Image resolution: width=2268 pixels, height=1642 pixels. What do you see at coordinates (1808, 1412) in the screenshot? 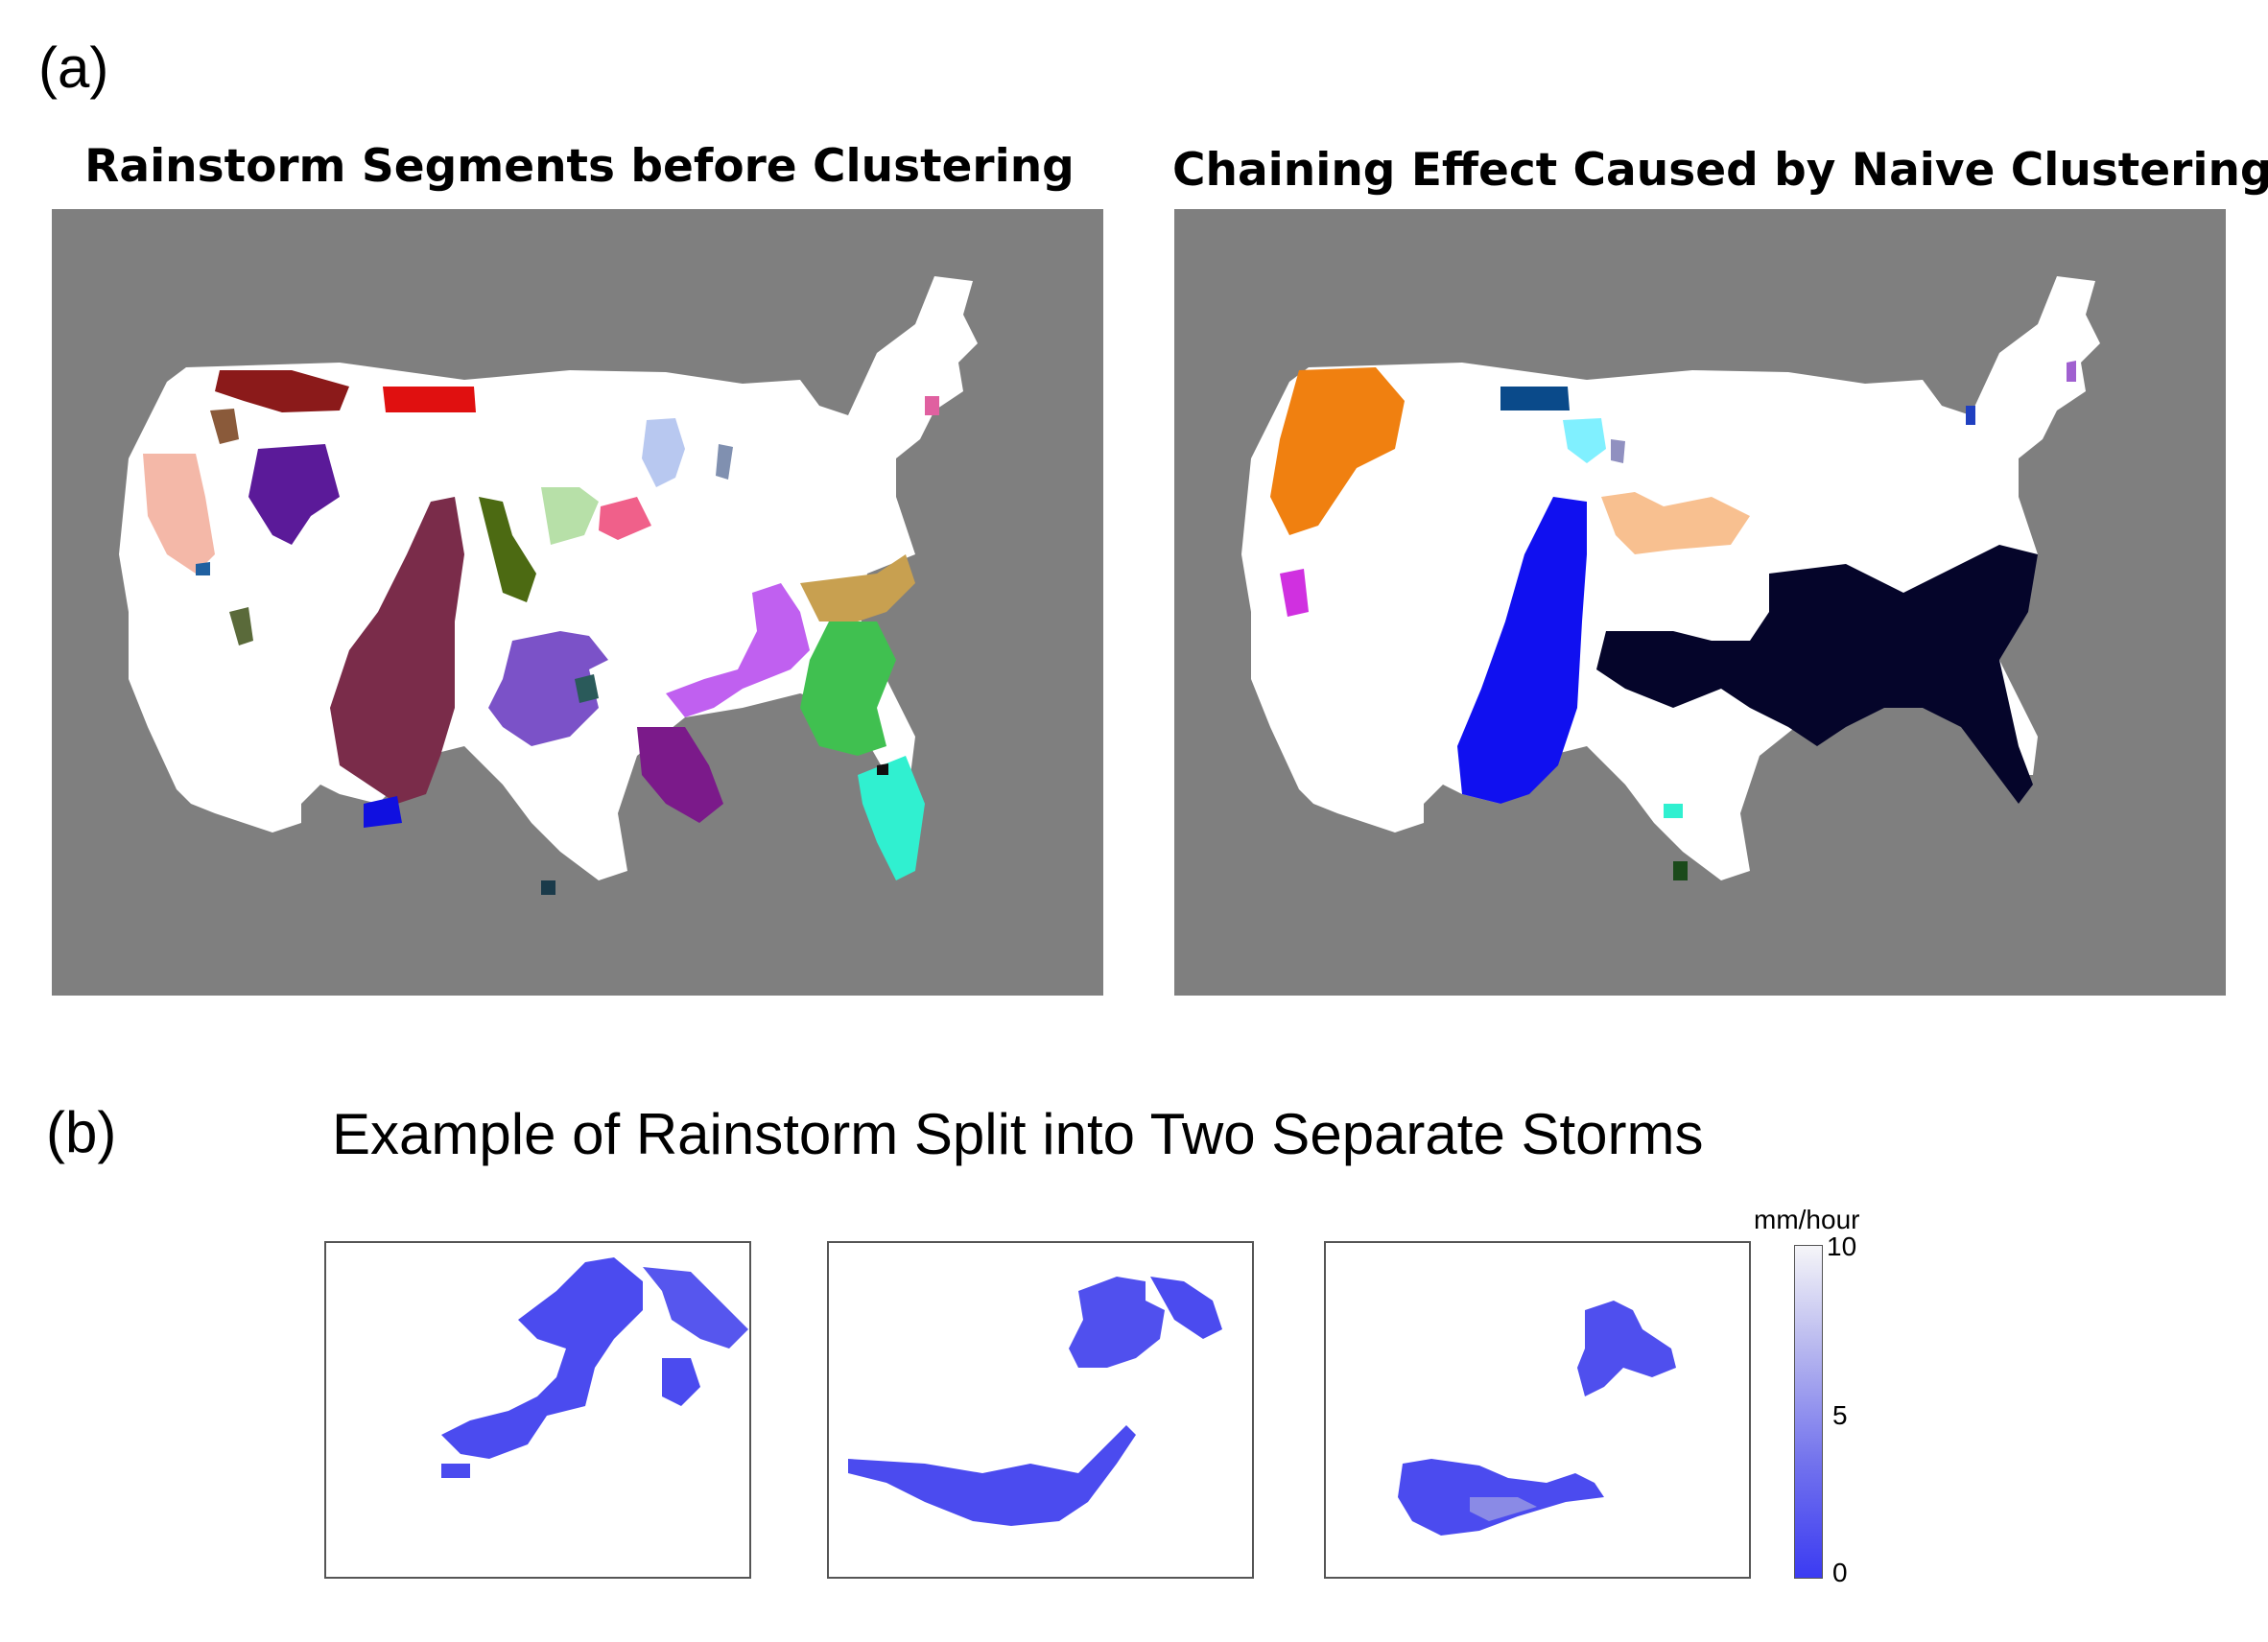
I see `colorbar` at bounding box center [1808, 1412].